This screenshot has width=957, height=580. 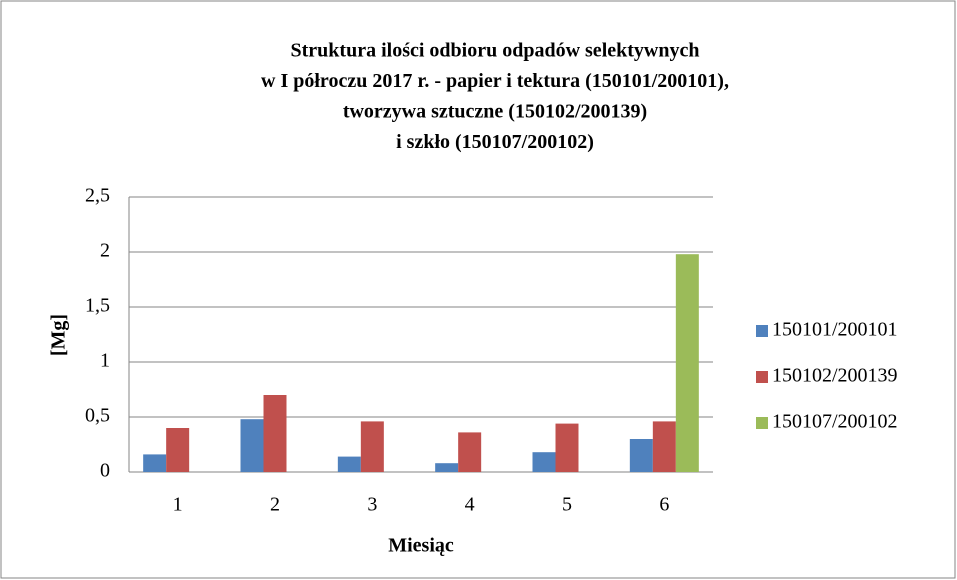 I want to click on x-tick-label: 2, so click(x=275, y=505).